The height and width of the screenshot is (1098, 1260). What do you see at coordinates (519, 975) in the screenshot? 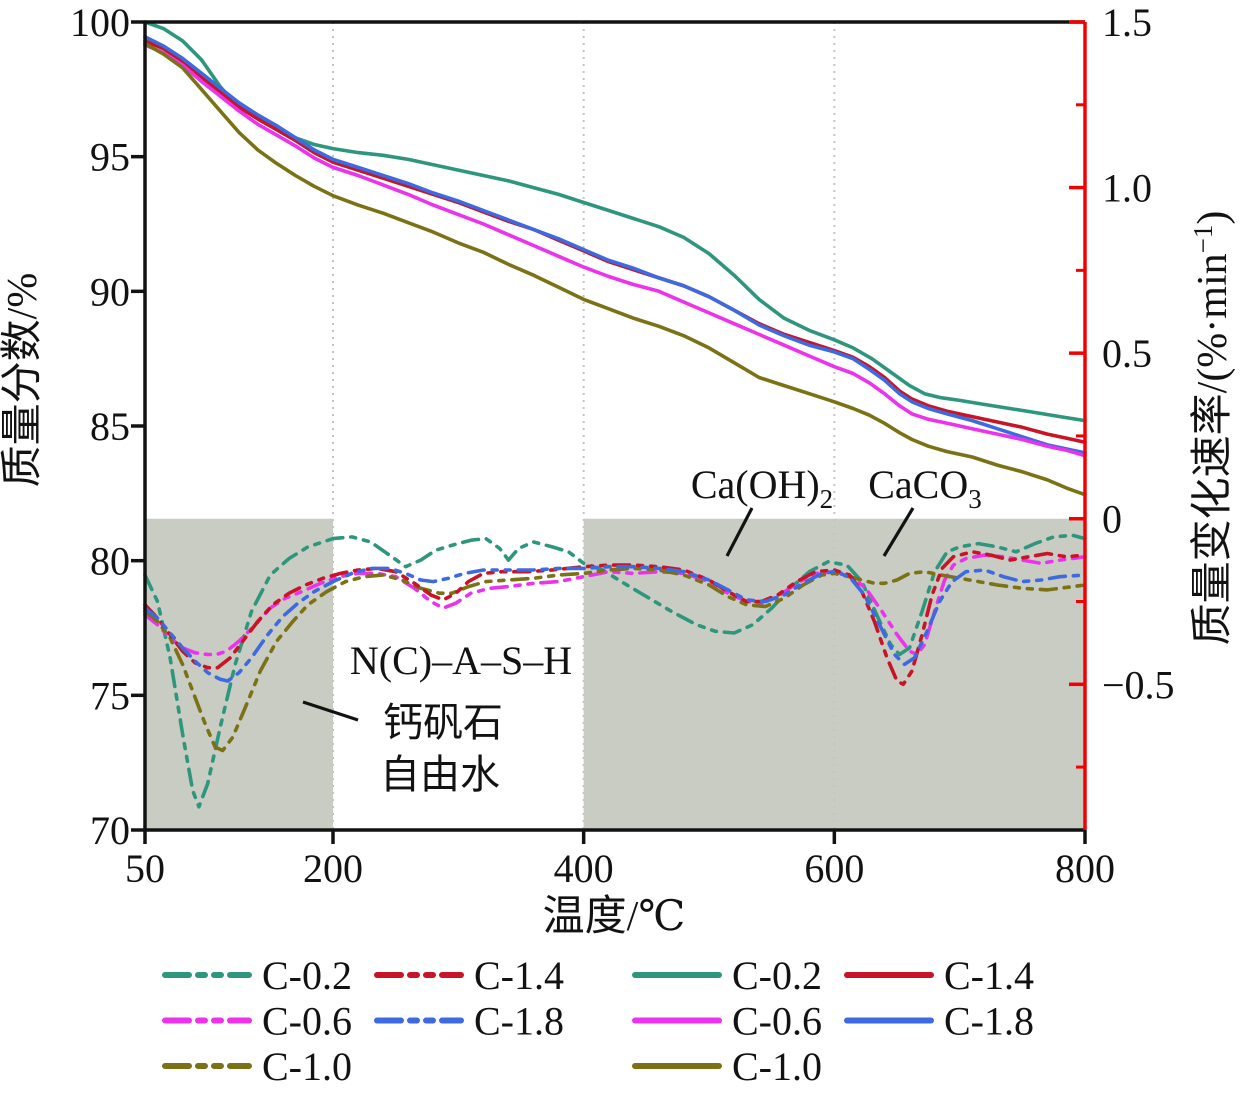
I see `legend-label-dash-dot-dot-C-1.4: C-1.4` at bounding box center [519, 975].